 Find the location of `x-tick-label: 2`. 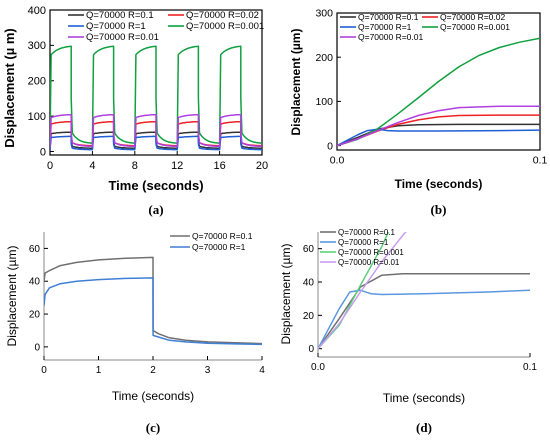

x-tick-label: 2 is located at coordinates (153, 370).